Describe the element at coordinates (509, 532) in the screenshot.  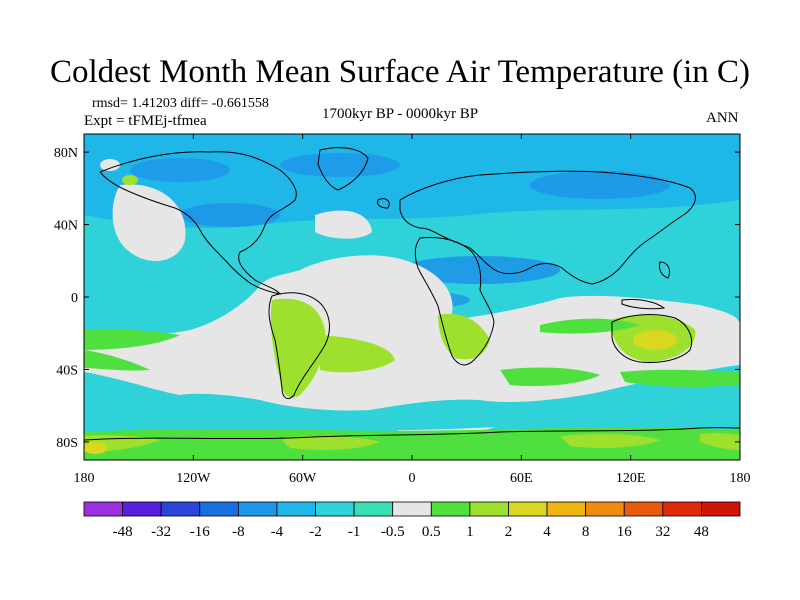
I see `colorbar-label: 2` at that location.